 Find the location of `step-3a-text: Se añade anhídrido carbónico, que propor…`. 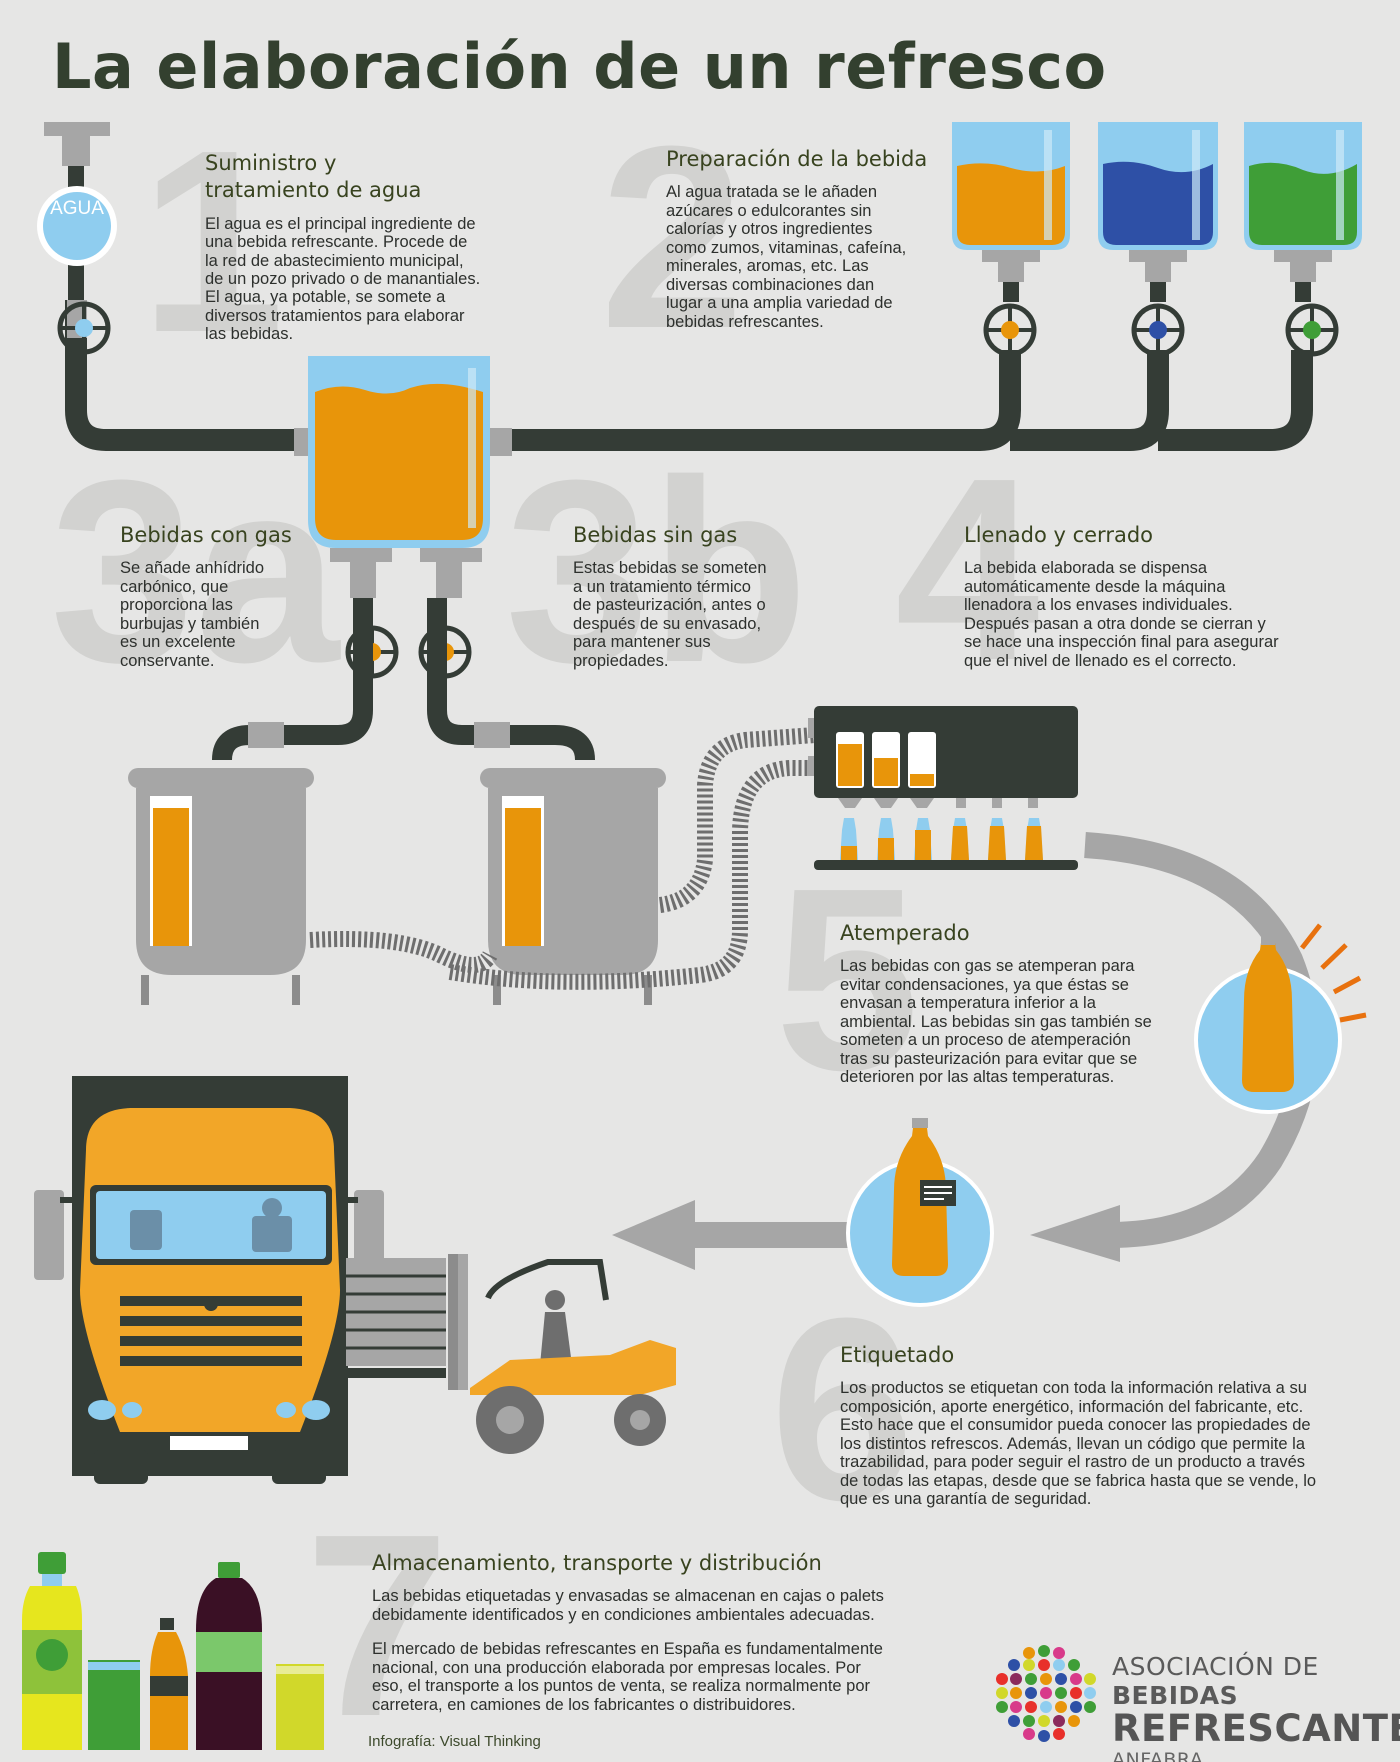

step-3a-text: Se añade anhídrido carbónico, que propor… is located at coordinates (192, 614).